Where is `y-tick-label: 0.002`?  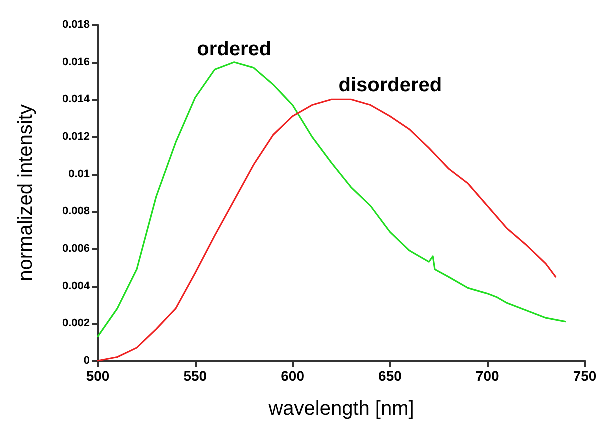 y-tick-label: 0.002 is located at coordinates (76, 324).